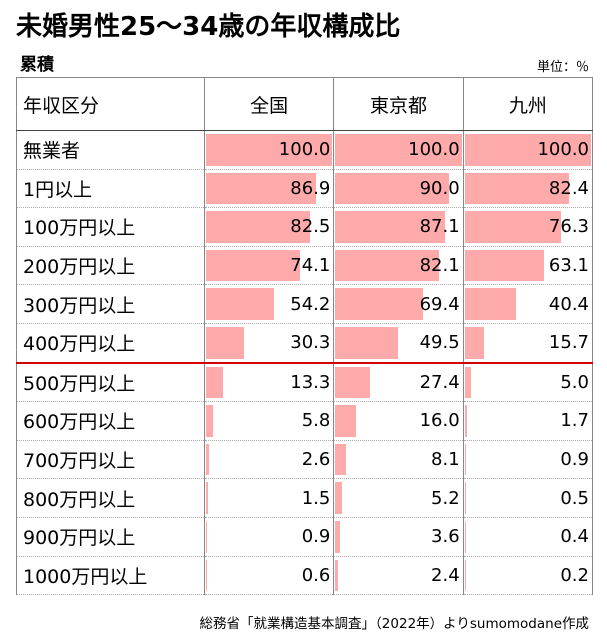 The image size is (607, 640). I want to click on row-label: 200万円以上, so click(110, 265).